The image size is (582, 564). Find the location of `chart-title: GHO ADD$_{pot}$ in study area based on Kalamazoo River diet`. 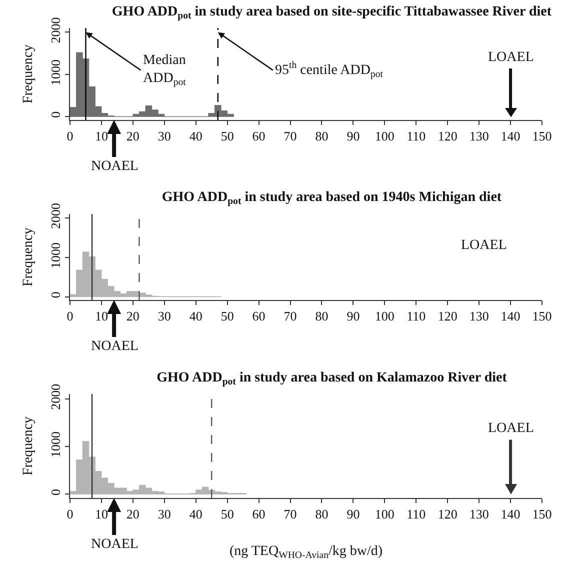

chart-title: GHO ADD$_{pot}$ in study area based on Kalamazoo River diet is located at coordinates (332, 379).